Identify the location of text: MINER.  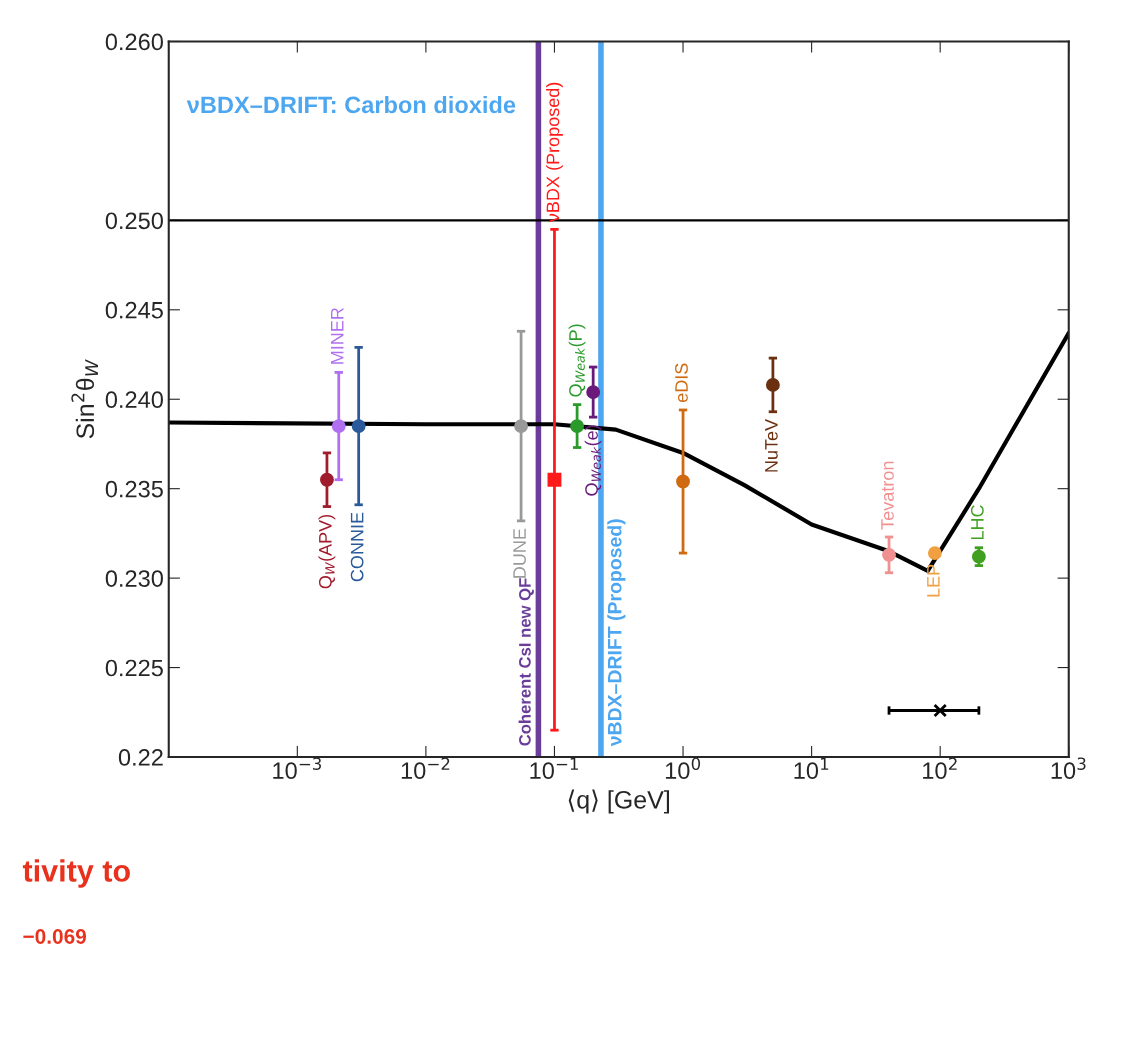
(337, 335).